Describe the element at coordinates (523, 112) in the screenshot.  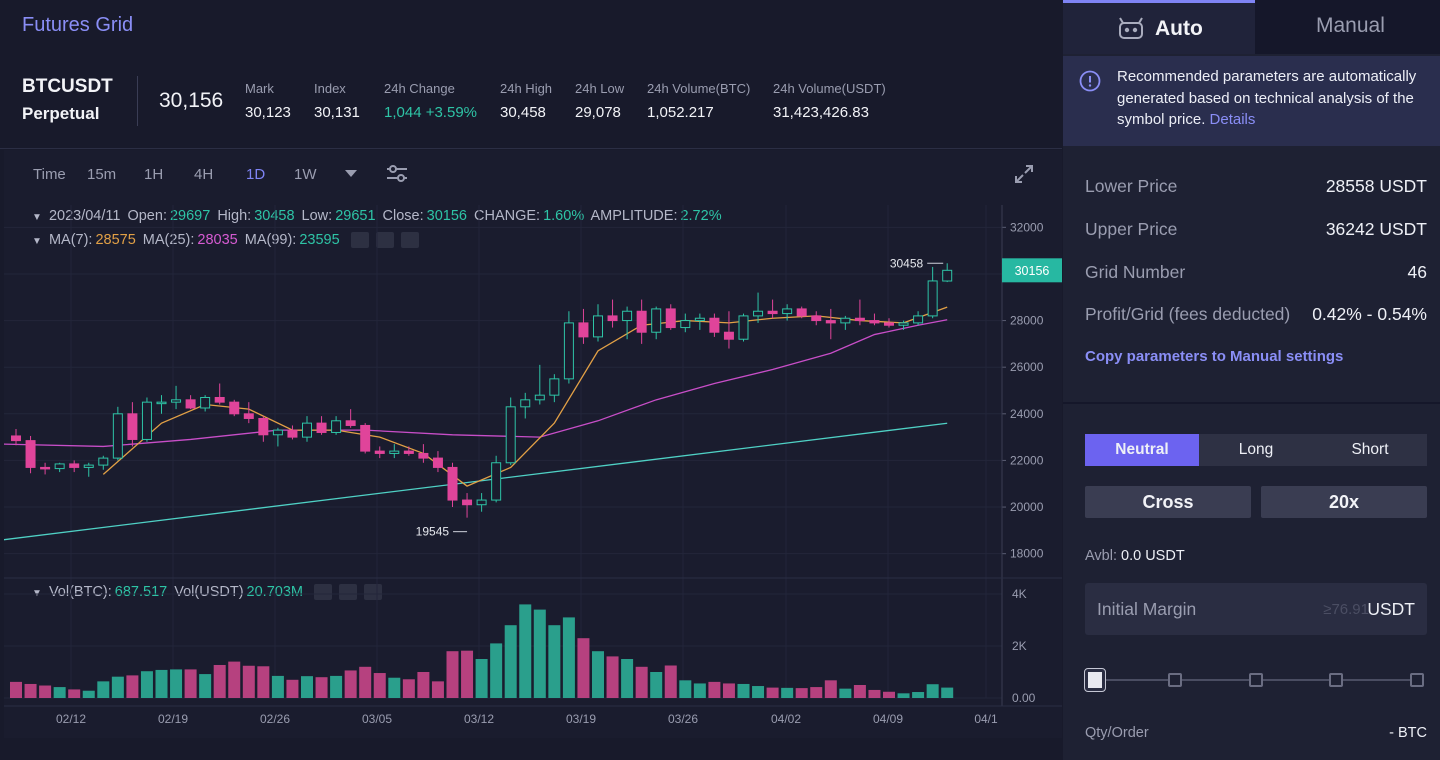
I see `stat-value: 30,458` at that location.